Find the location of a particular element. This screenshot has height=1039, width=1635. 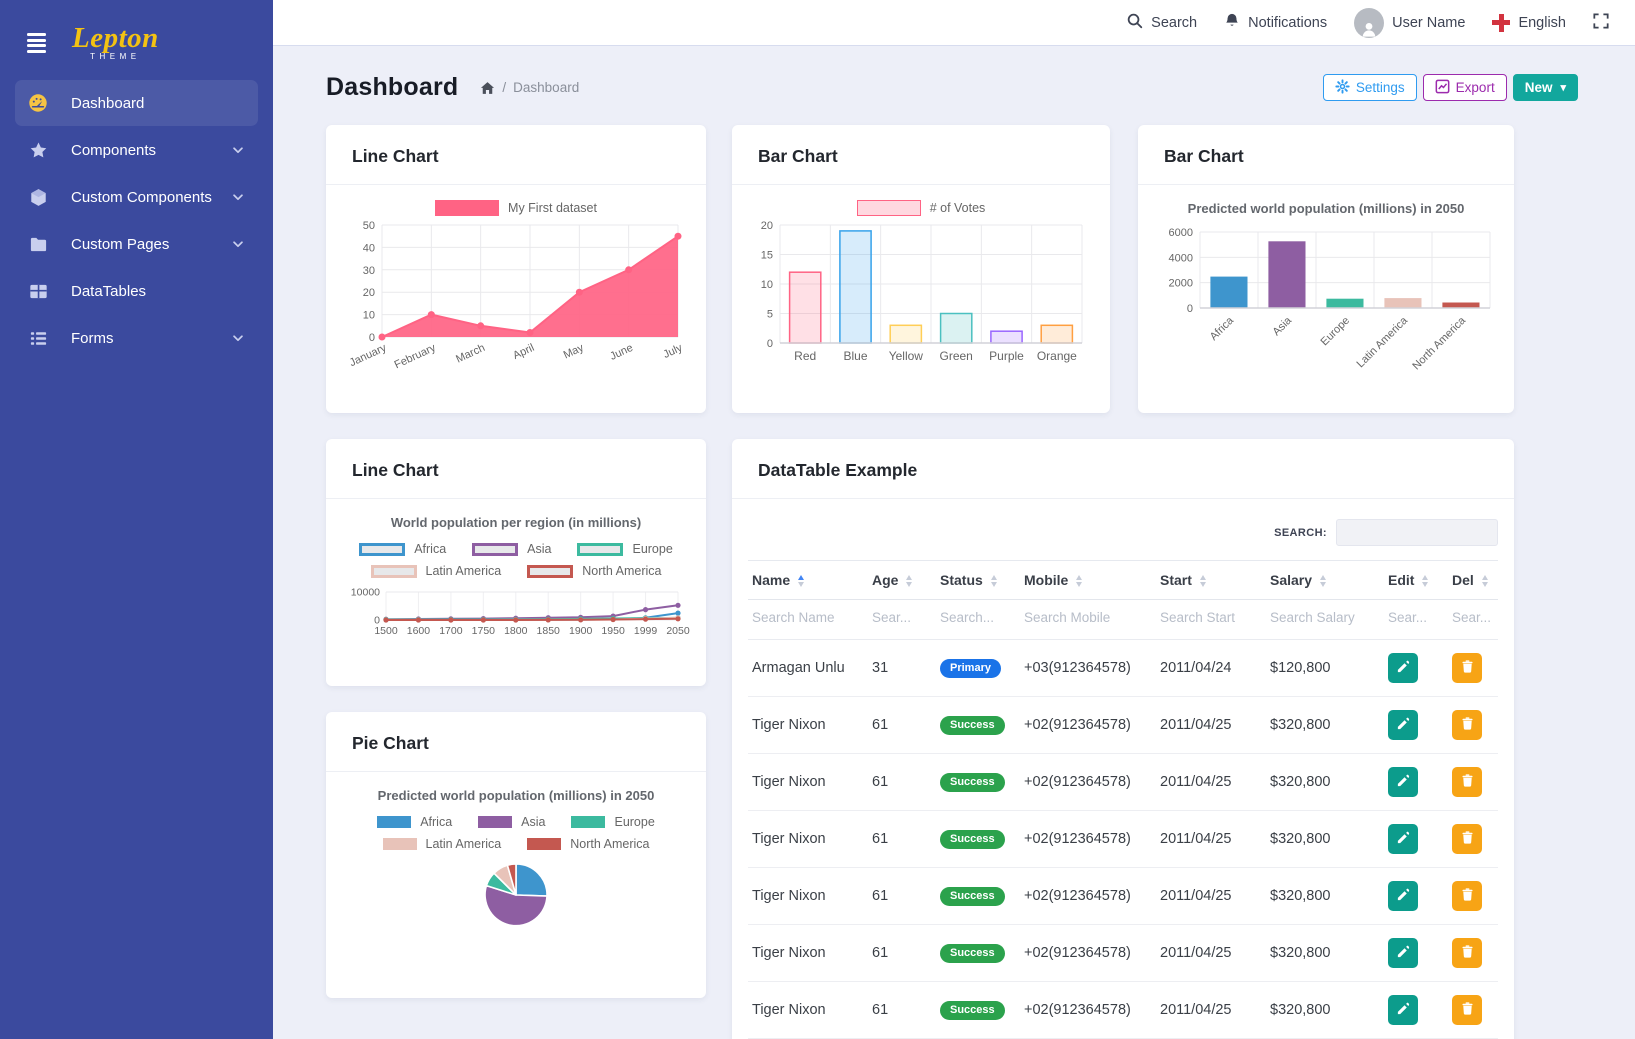

status-badge: Success is located at coordinates (972, 1010).